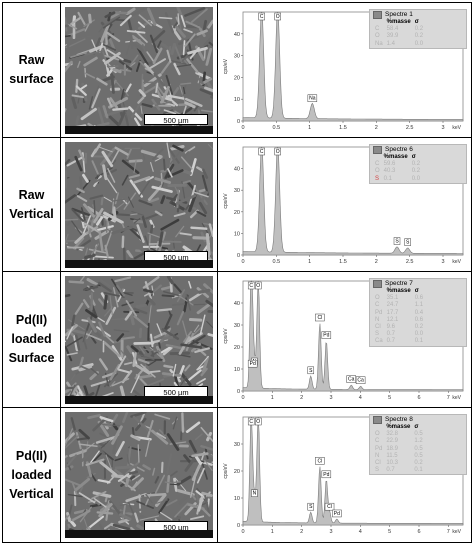  Describe the element at coordinates (242, 128) in the screenshot. I see `x-tick-label: 0` at that location.